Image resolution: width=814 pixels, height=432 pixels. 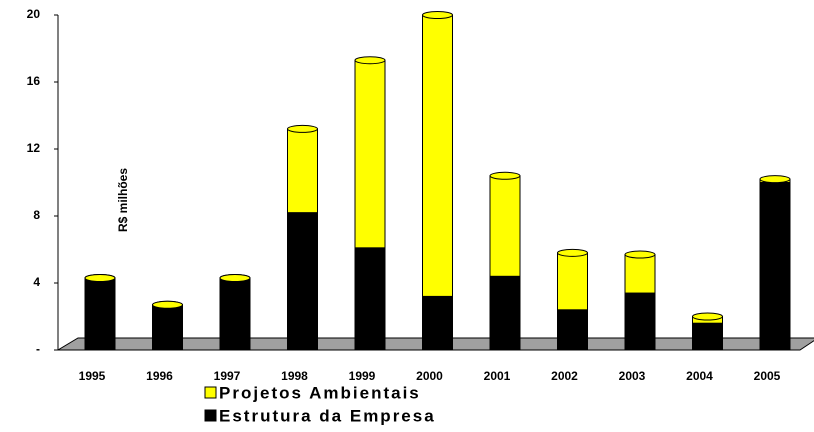 I want to click on y-tick-label: 16, so click(x=34, y=81).